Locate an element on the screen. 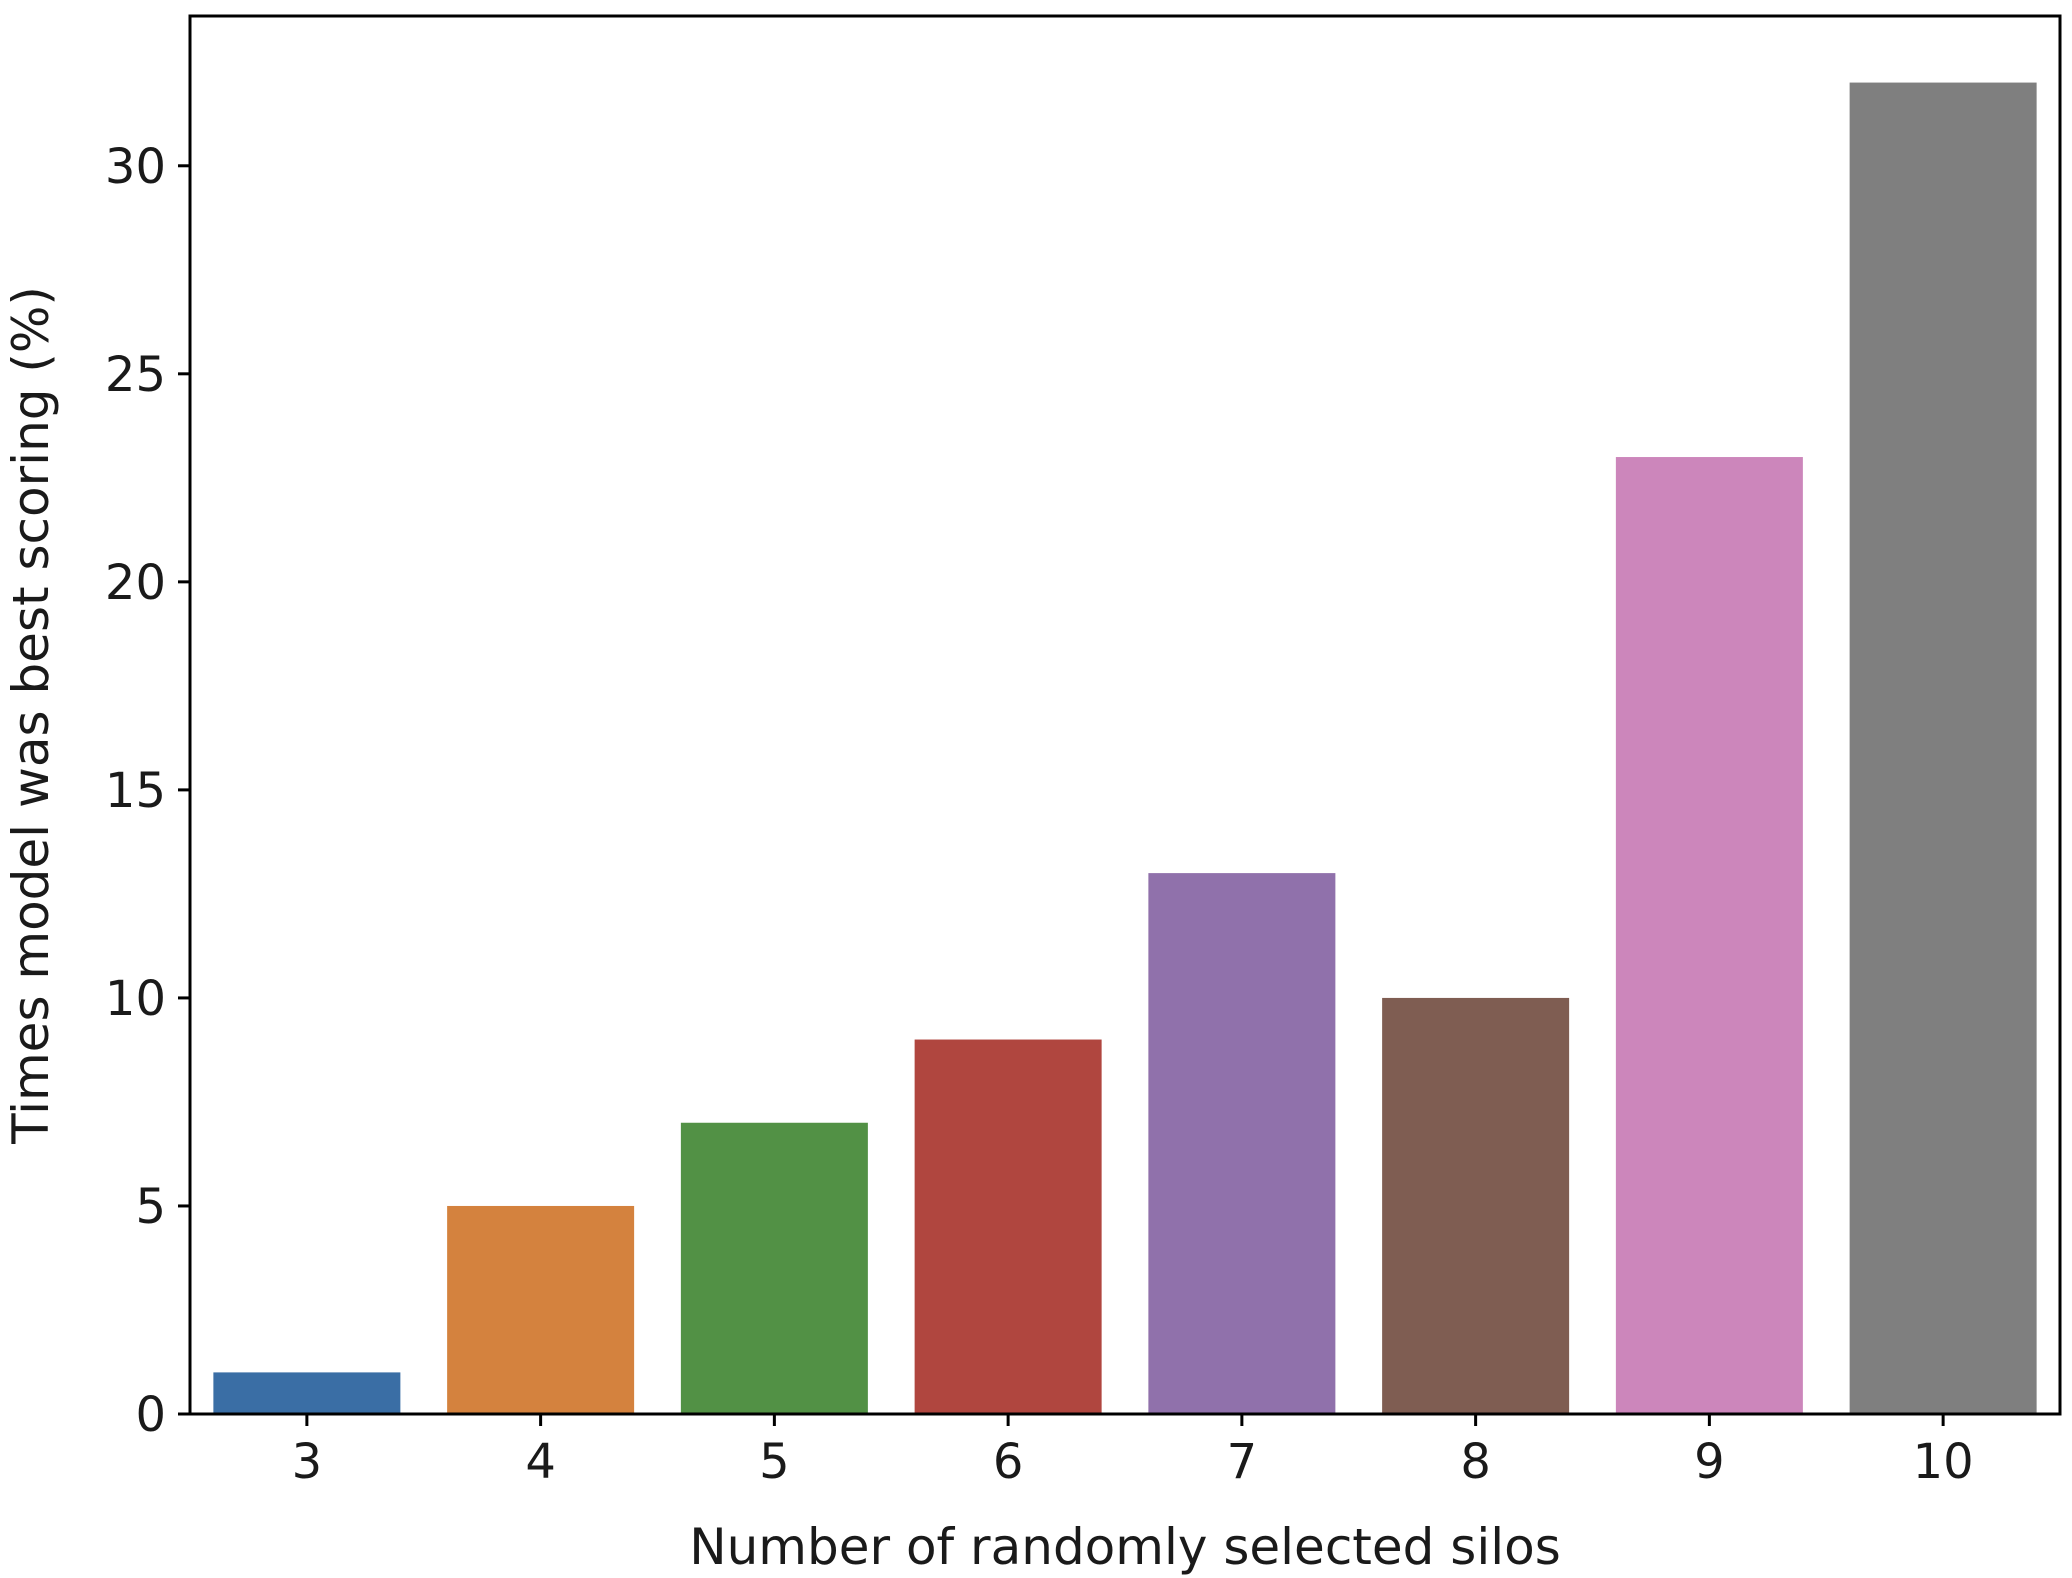 Image resolution: width=2072 pixels, height=1578 pixels. y-tick-label-5: 5 is located at coordinates (150, 1207).